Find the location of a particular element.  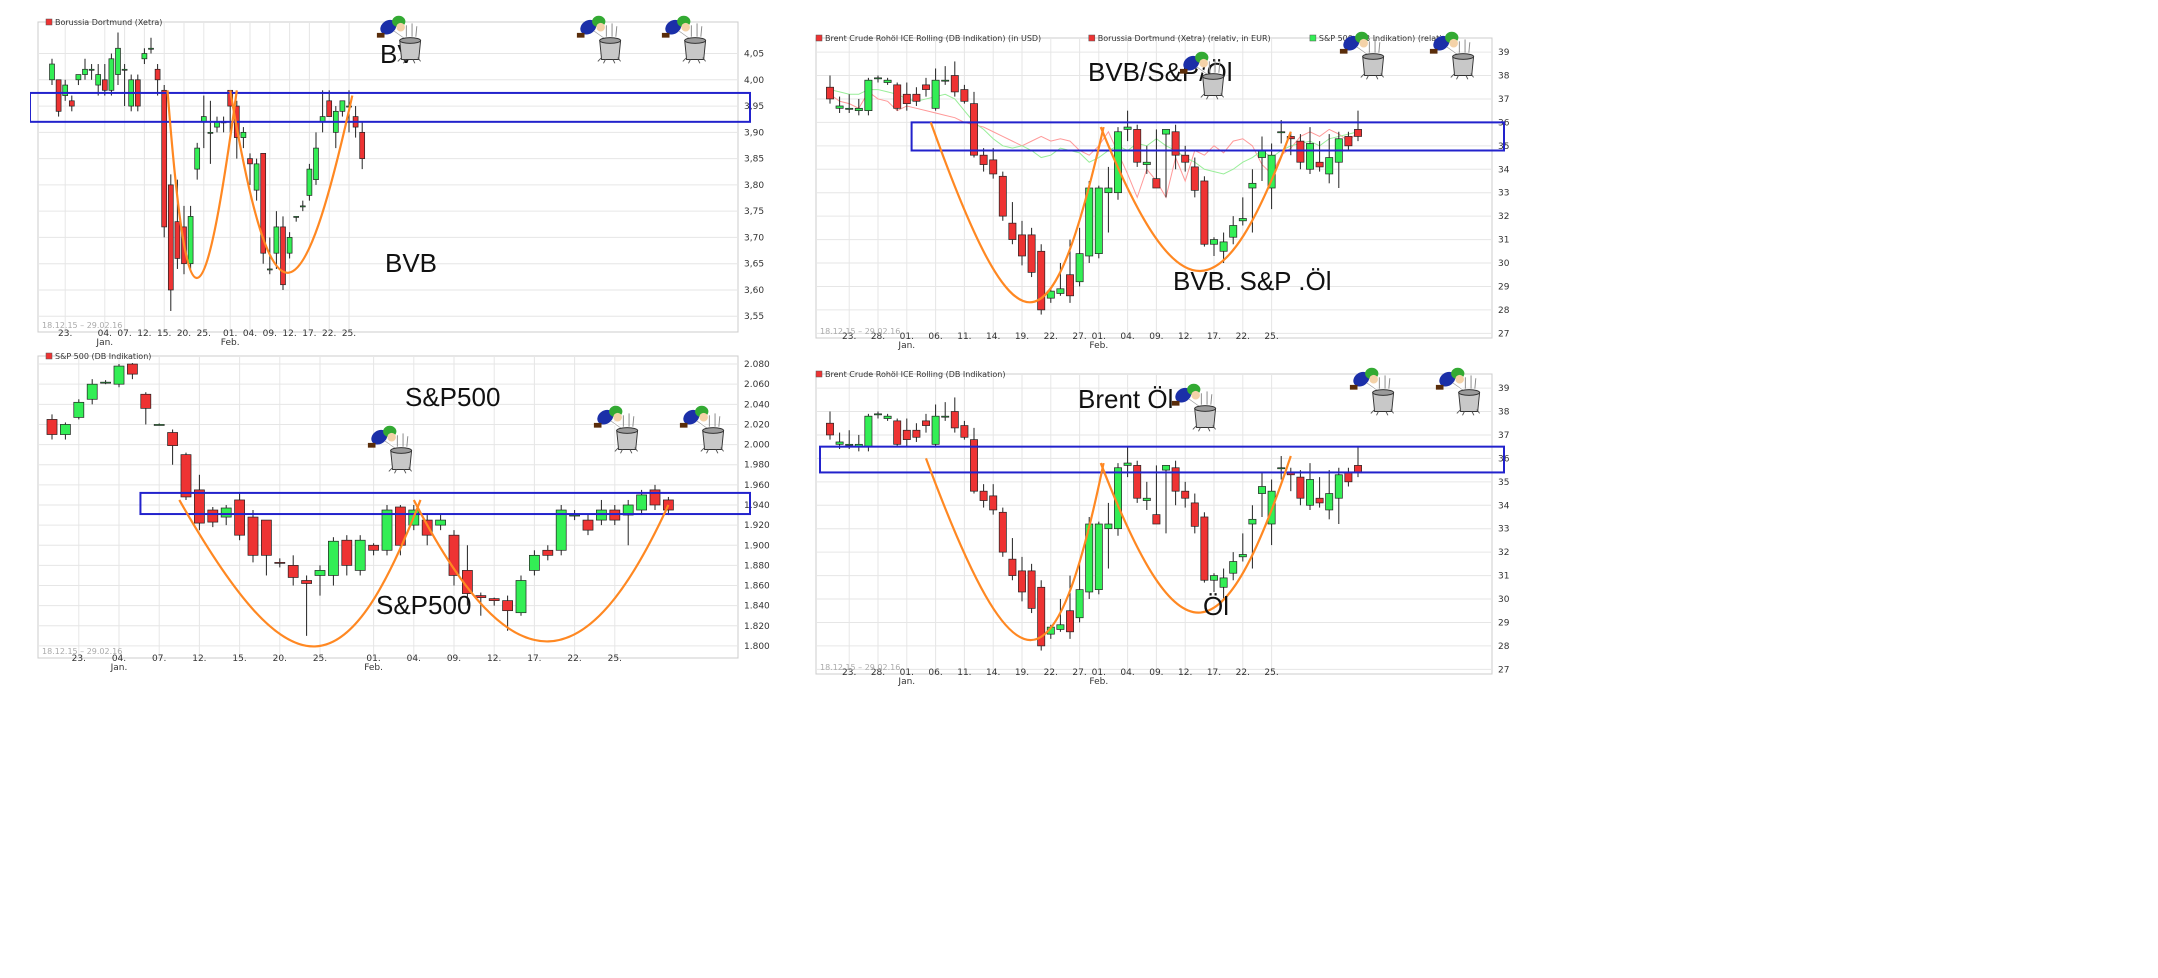

y-tick-label: 1.800 is located at coordinates (757, 647).